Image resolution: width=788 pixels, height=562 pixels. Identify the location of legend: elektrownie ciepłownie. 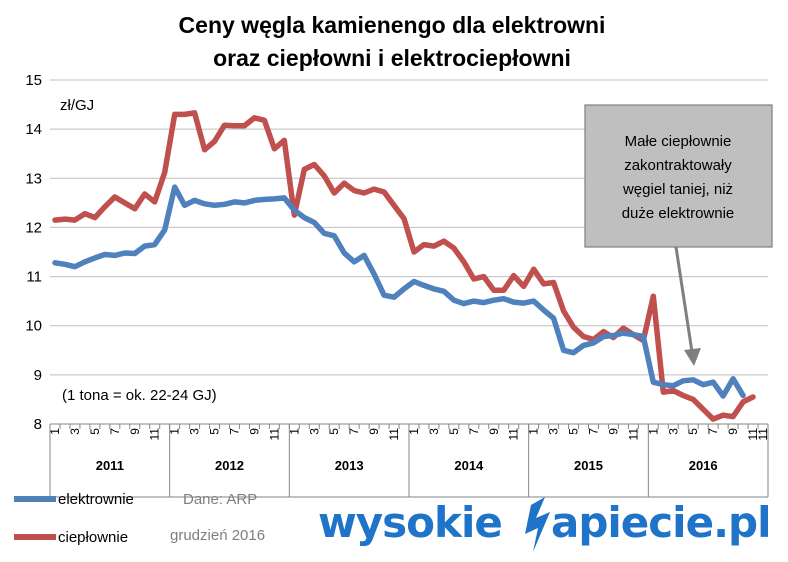
(74, 518).